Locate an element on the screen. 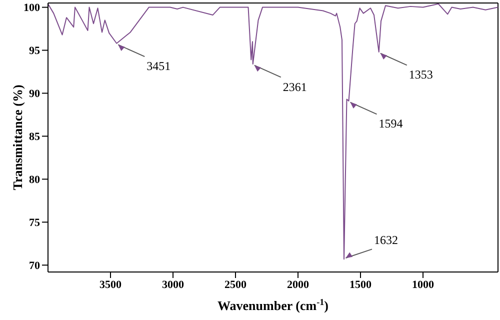 The height and width of the screenshot is (320, 500). x-tick-label: 1000 is located at coordinates (423, 284).